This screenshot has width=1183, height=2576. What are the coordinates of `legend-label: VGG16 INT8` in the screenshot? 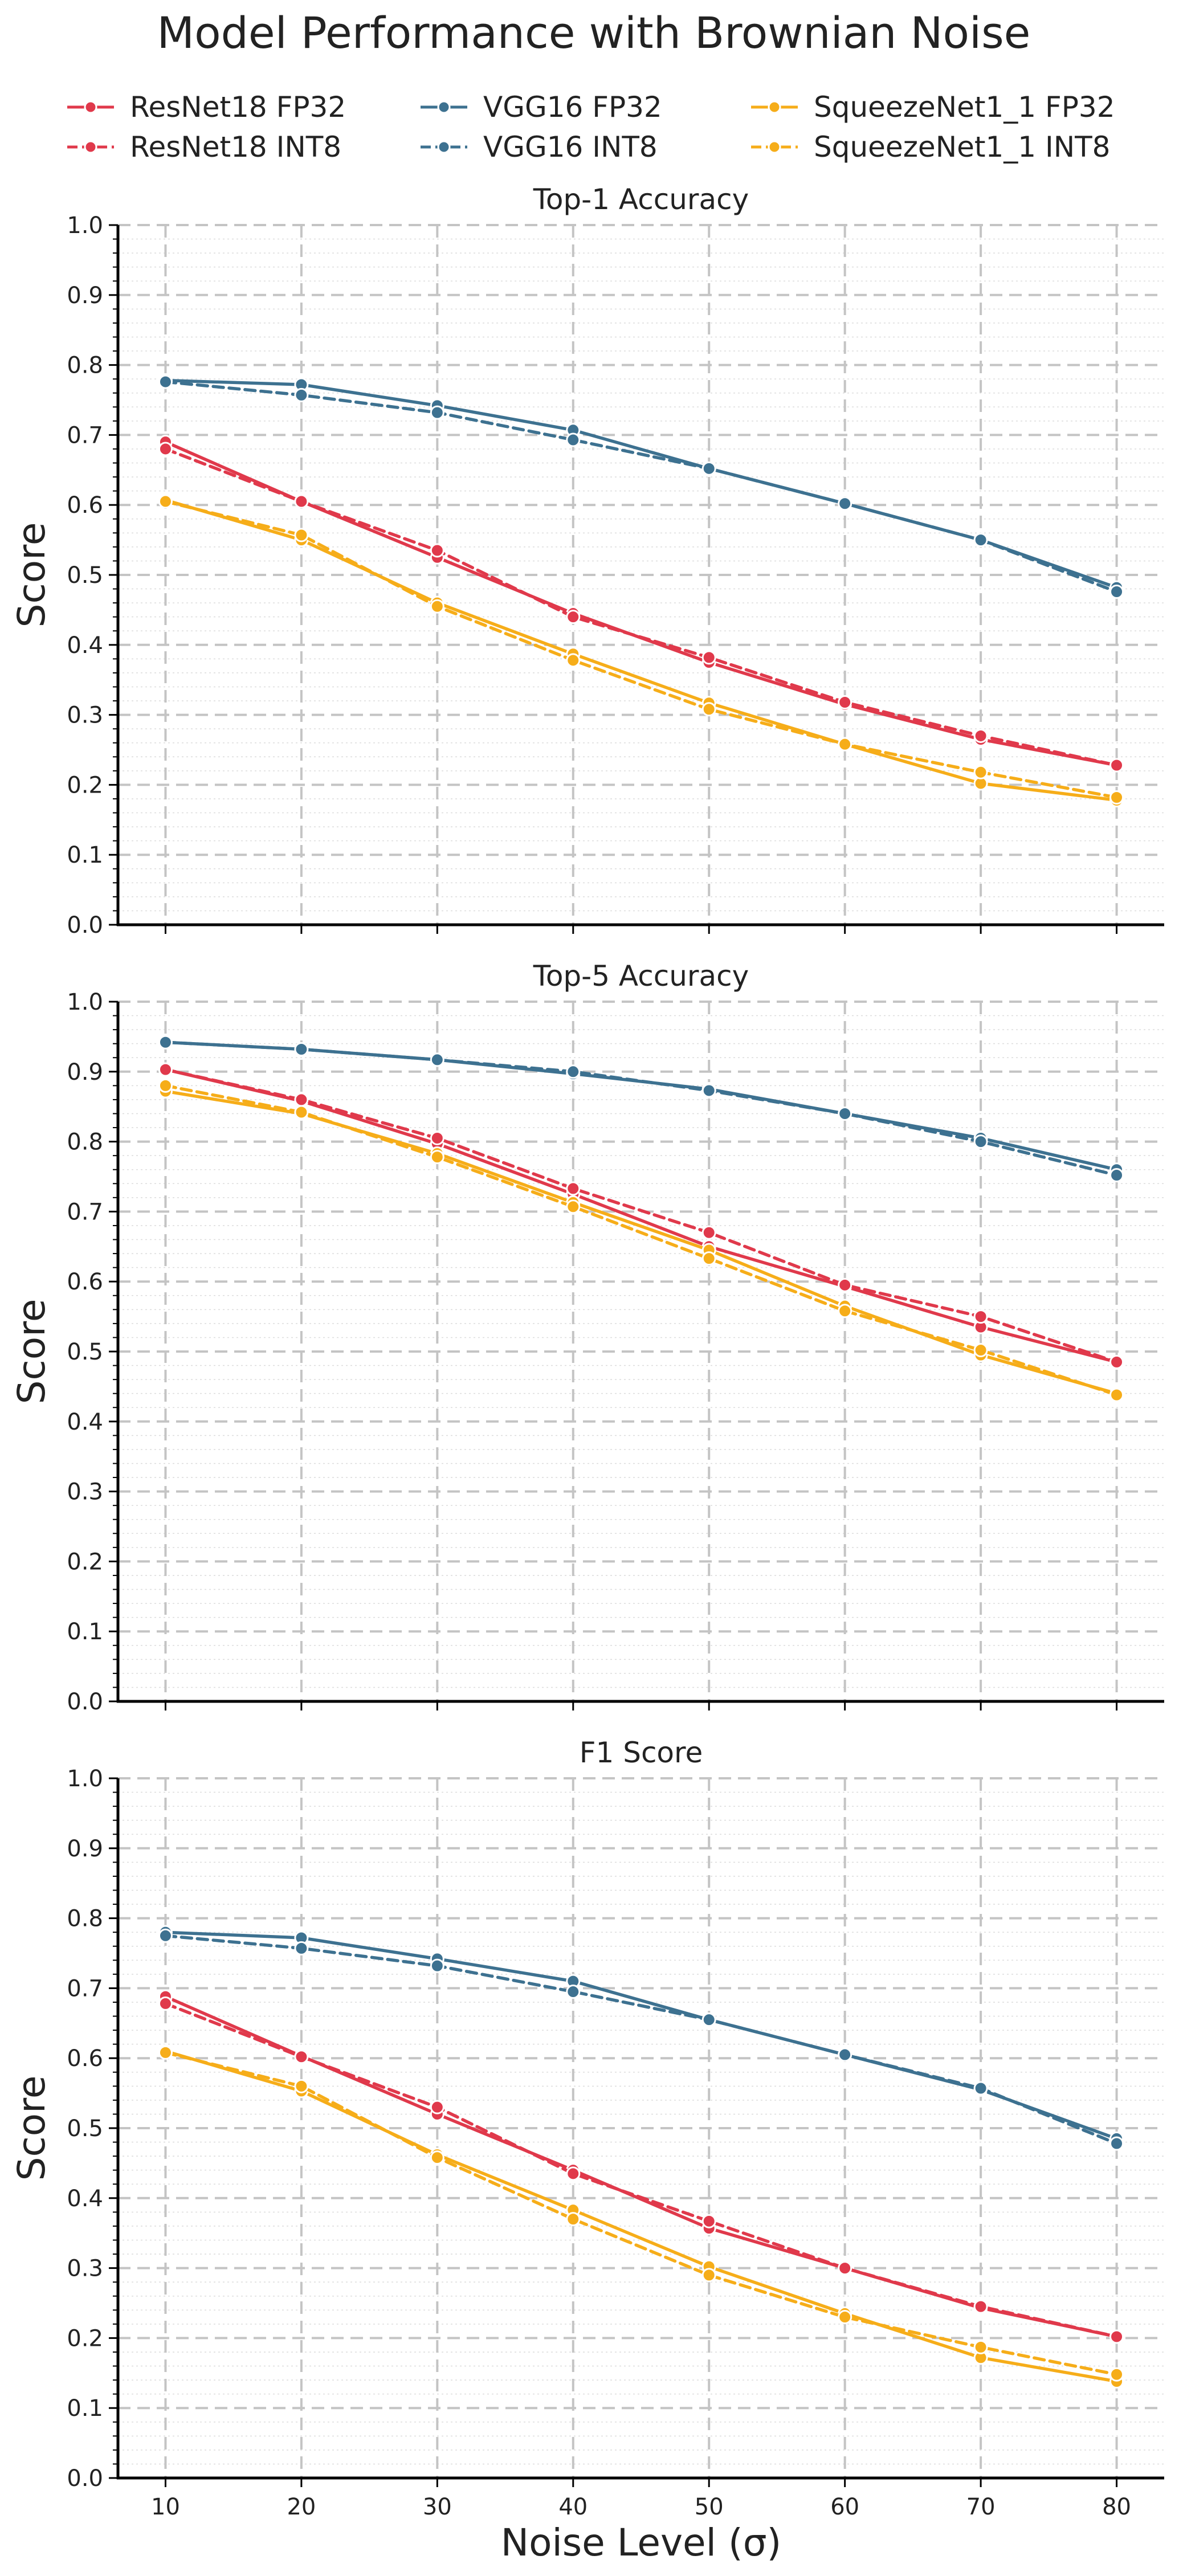 It's located at (570, 147).